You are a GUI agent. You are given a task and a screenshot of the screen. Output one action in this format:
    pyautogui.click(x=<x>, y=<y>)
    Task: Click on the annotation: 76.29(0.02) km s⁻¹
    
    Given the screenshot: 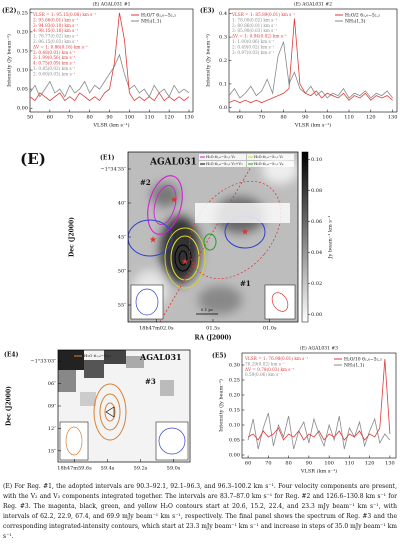 What is the action you would take?
    pyautogui.click(x=265, y=363)
    